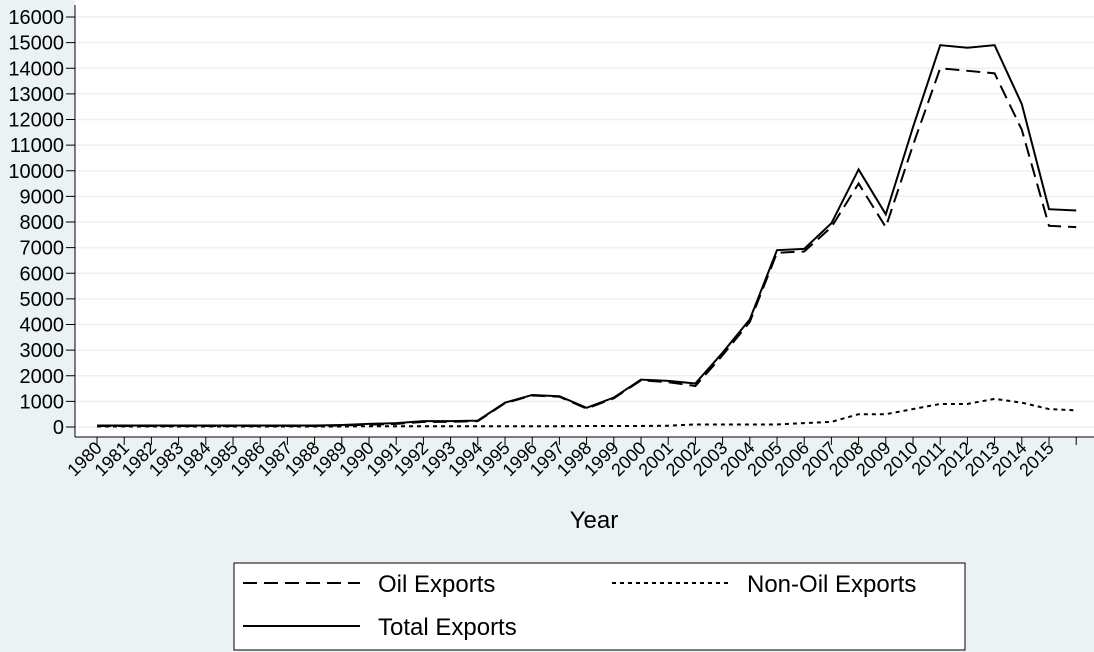  I want to click on y-tick-label: 5000, so click(42, 300).